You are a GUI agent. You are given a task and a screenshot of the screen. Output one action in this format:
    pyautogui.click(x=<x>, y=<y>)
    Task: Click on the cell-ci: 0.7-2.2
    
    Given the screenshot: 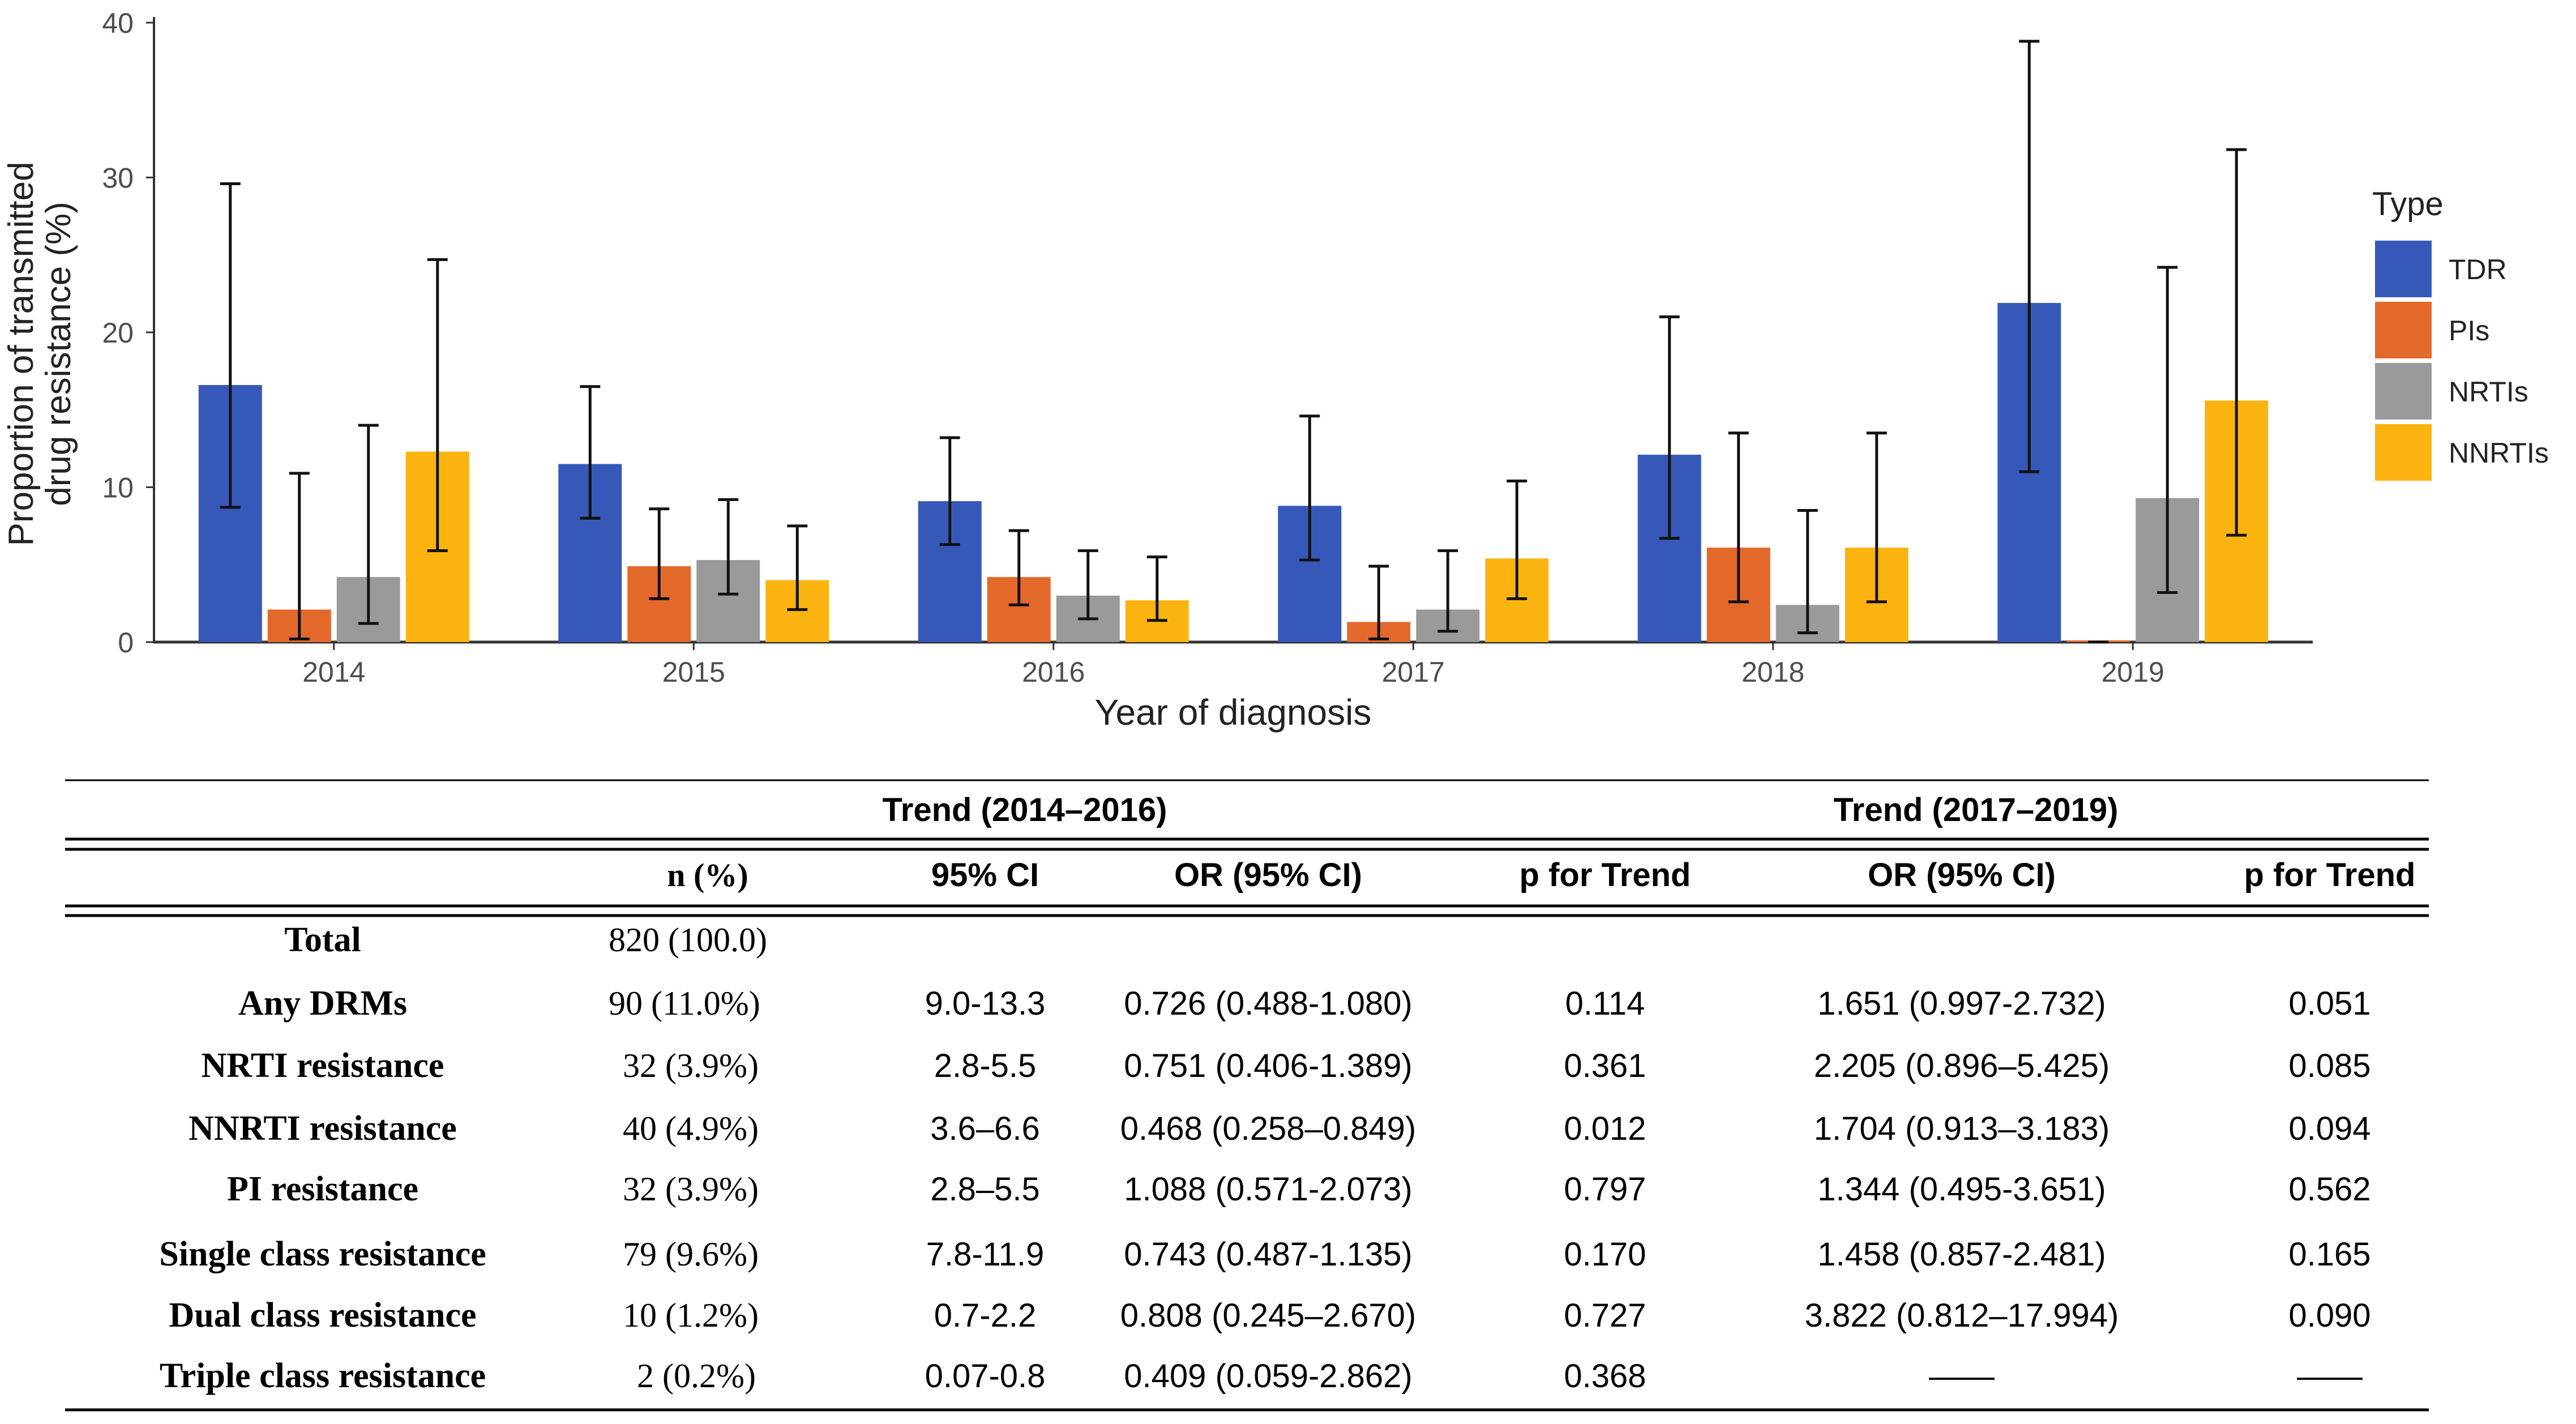 What is the action you would take?
    pyautogui.click(x=985, y=1315)
    